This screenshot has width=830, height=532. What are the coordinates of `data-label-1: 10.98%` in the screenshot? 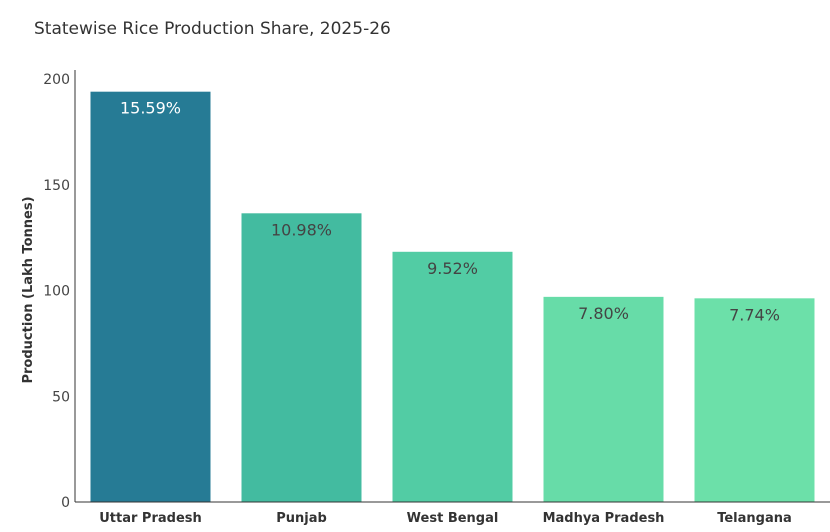 It's located at (301, 229).